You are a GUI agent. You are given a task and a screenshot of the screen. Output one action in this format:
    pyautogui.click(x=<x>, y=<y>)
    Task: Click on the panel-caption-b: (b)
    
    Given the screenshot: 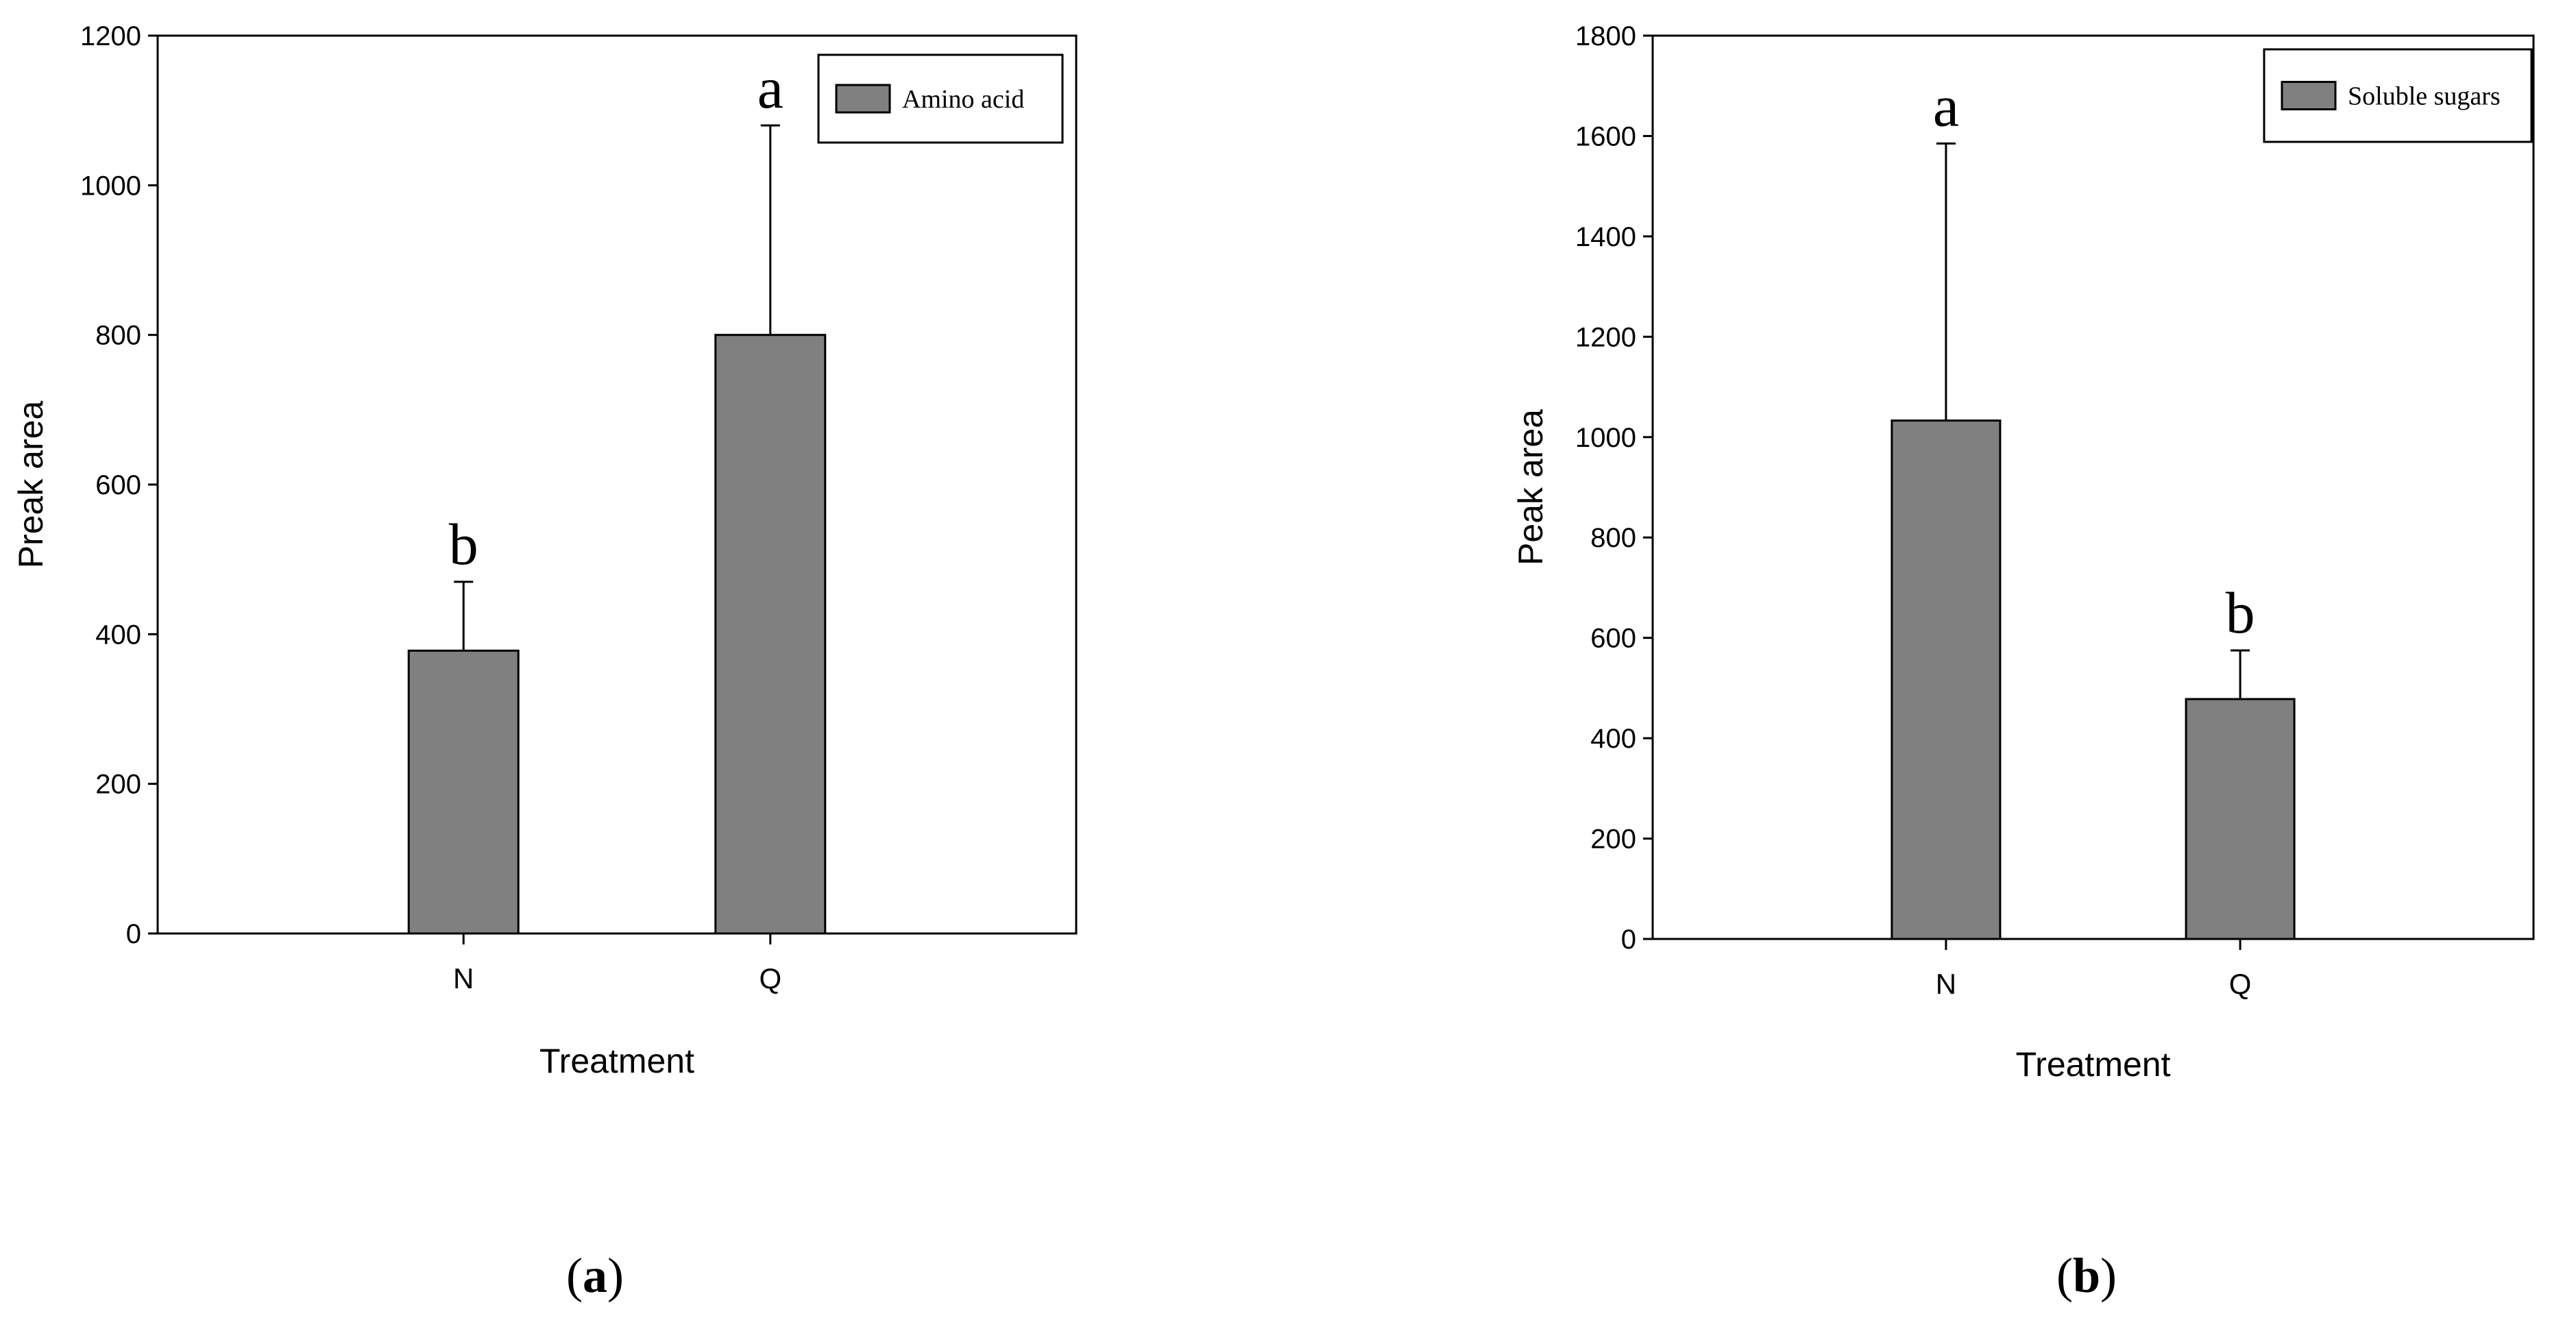 What is the action you would take?
    pyautogui.click(x=2086, y=1276)
    